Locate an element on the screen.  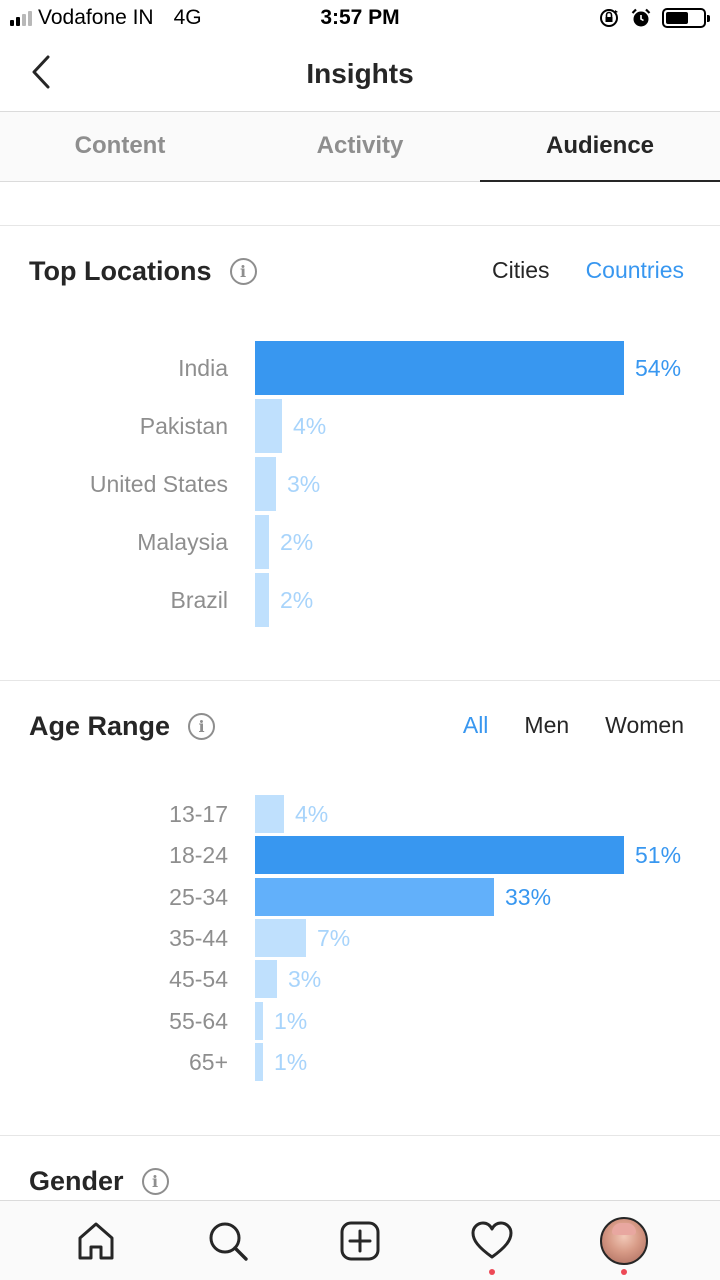
nav-profile is located at coordinates (624, 1243).